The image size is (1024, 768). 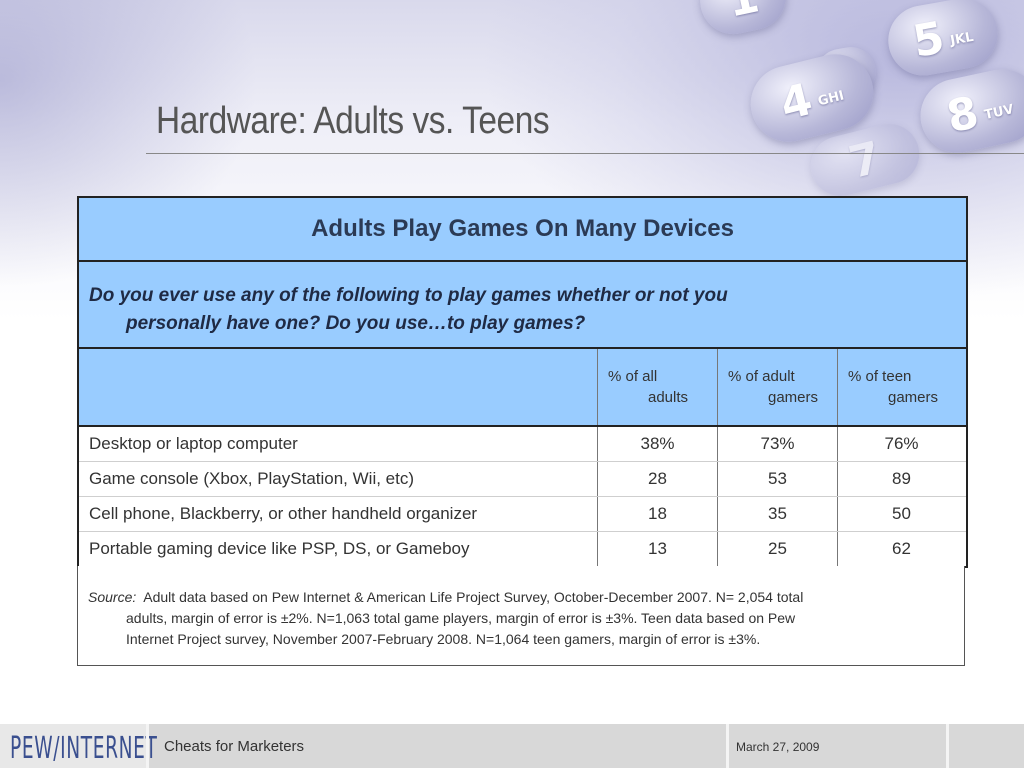 What do you see at coordinates (338, 387) in the screenshot?
I see `column-header-blank` at bounding box center [338, 387].